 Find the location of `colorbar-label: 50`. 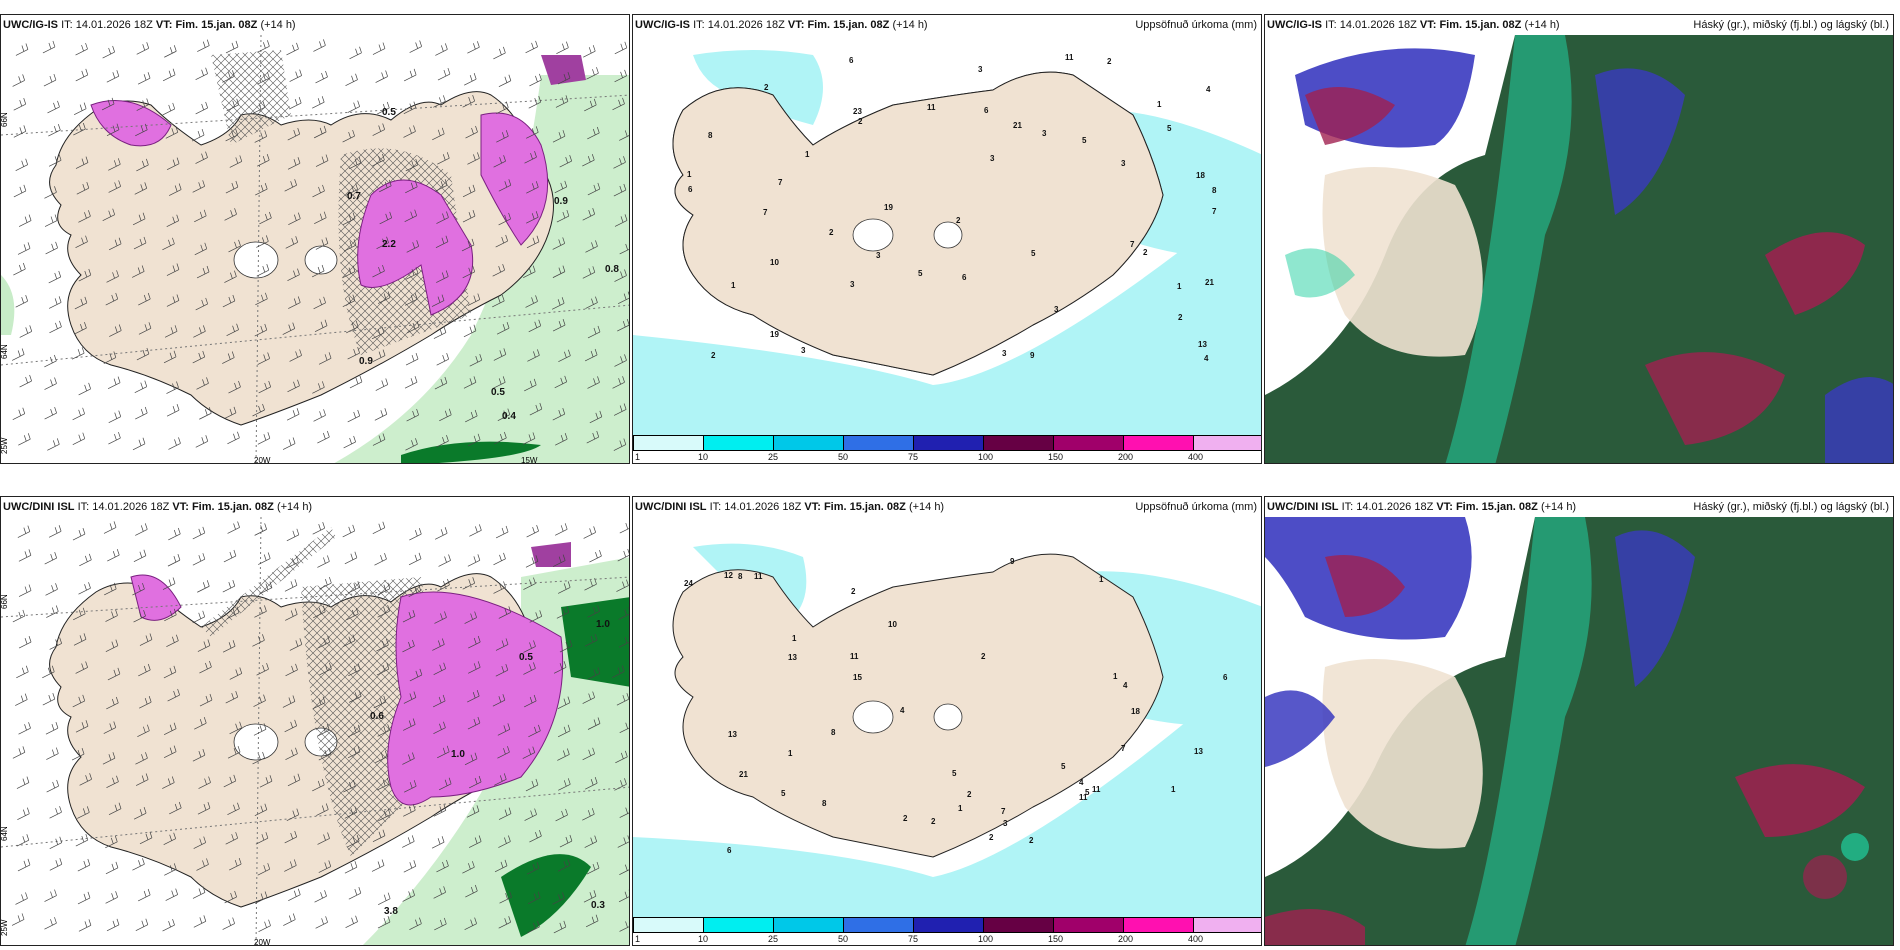

colorbar-label: 50 is located at coordinates (843, 939).